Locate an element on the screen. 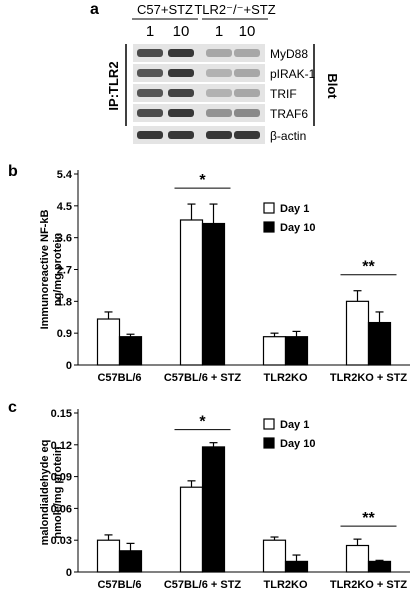  y-tick-label: 3.6 is located at coordinates (64, 239).